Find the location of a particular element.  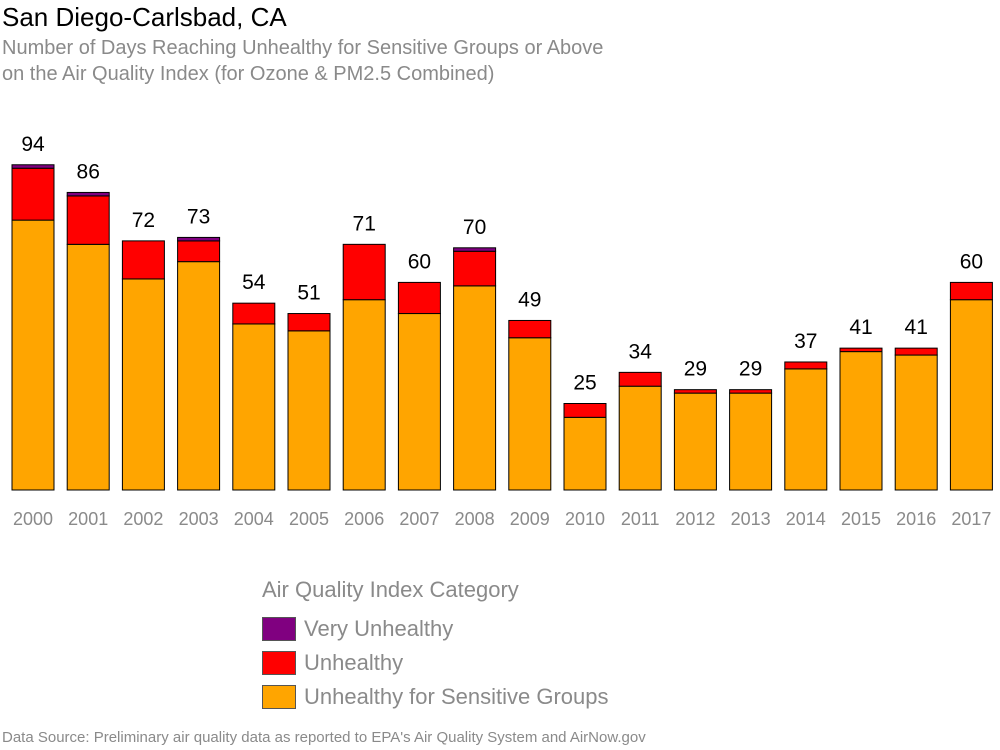

x-tick-label-2004: 2004 is located at coordinates (254, 519).